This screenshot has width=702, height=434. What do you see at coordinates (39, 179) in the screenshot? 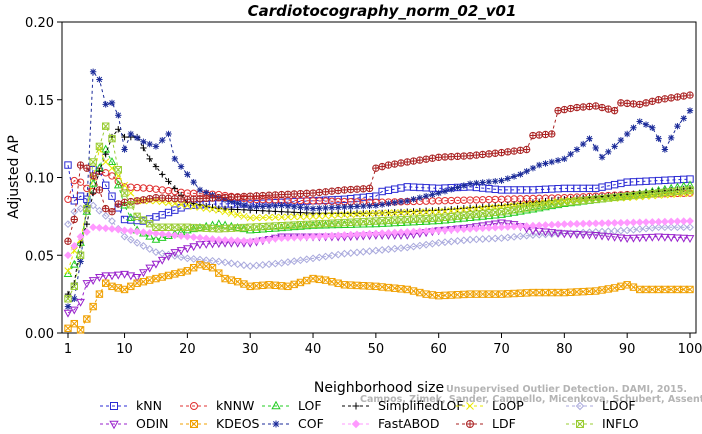
I see `y-tick-label: 0.10` at bounding box center [39, 179].